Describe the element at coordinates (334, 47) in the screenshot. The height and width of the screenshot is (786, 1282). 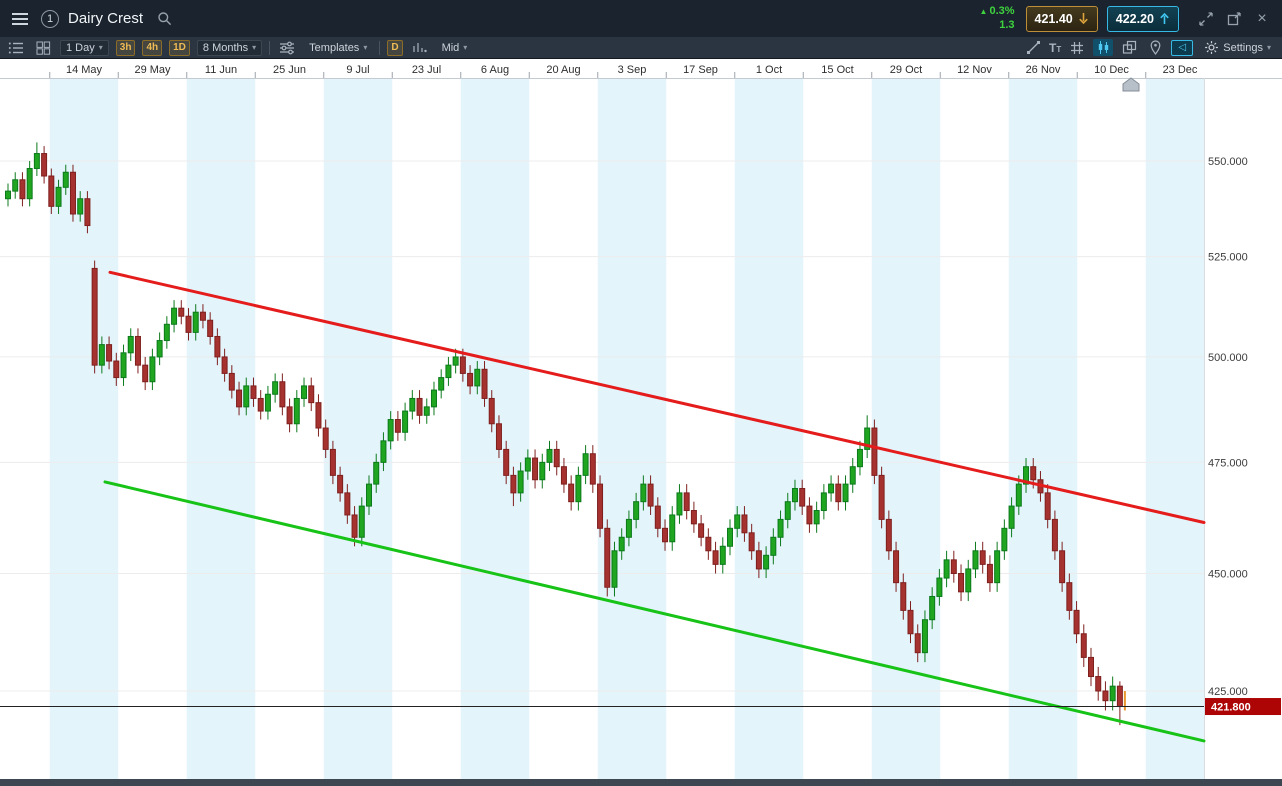
I see `templates-label: Templates` at that location.